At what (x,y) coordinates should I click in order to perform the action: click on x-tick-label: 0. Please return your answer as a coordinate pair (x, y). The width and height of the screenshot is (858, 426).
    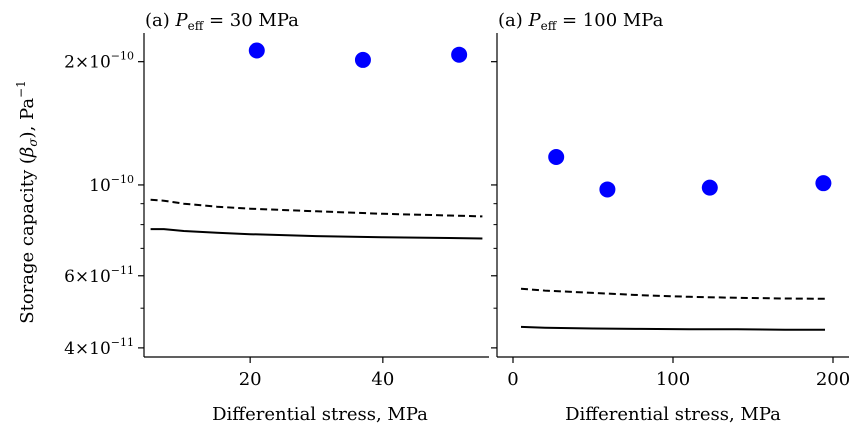
    Looking at the image, I should click on (512, 379).